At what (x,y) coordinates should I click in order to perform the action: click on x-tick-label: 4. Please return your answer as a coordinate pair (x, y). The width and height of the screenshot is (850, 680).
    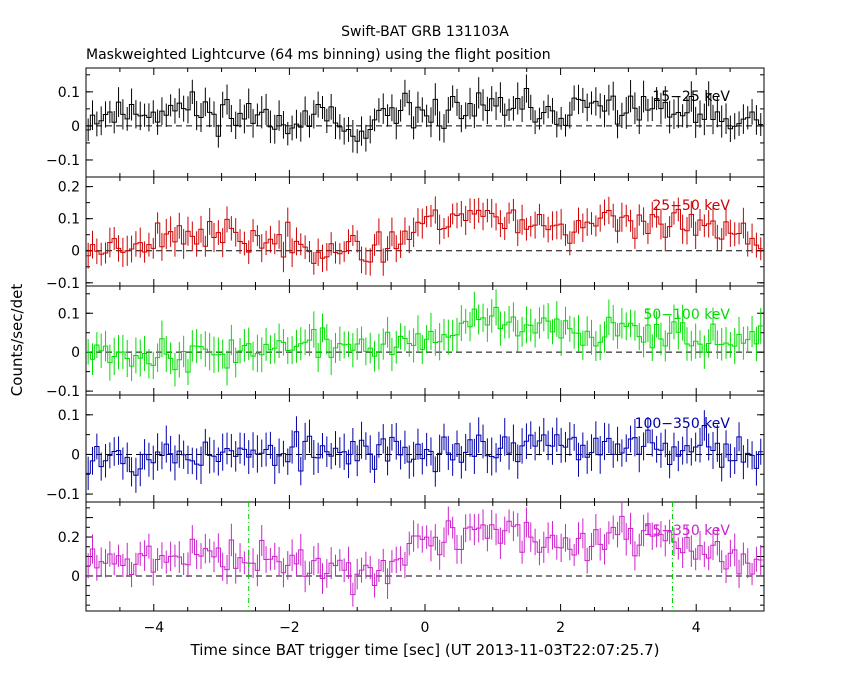
    Looking at the image, I should click on (696, 628).